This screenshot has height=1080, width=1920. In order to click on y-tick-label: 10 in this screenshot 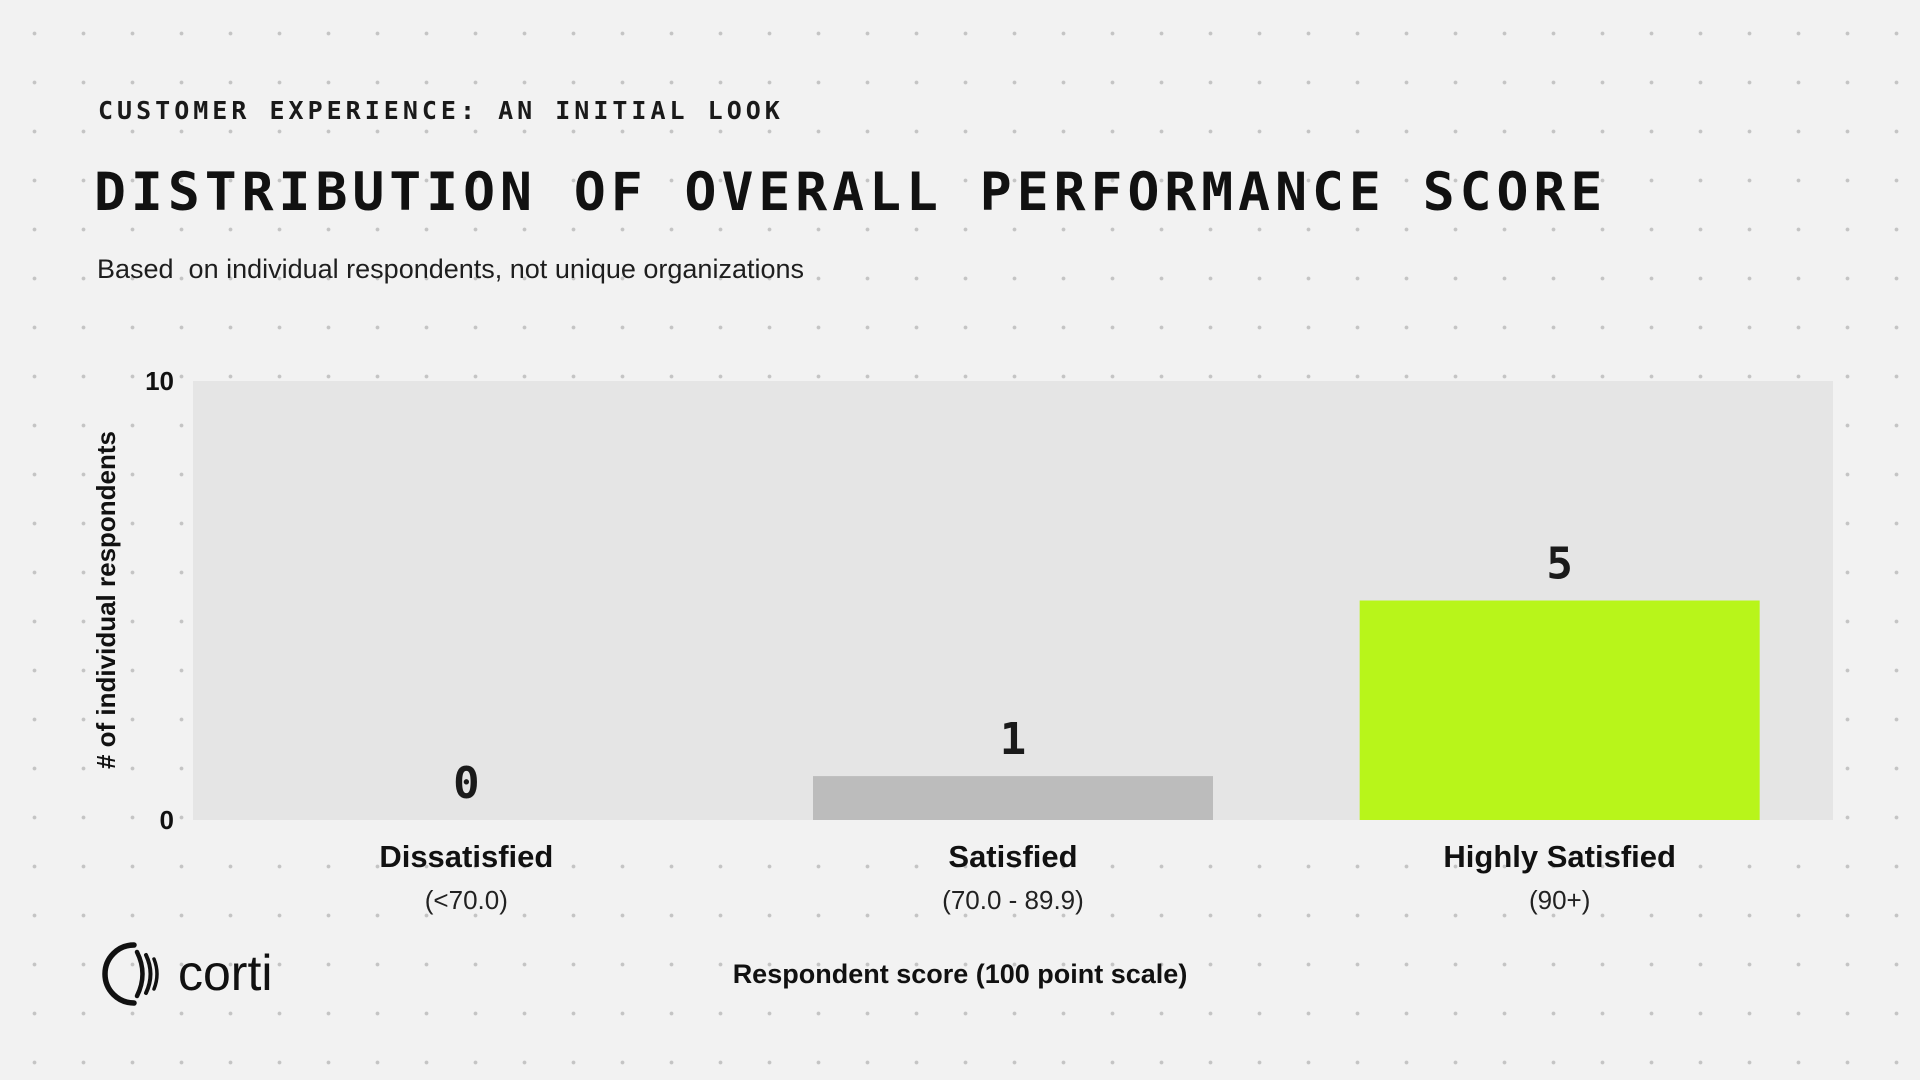, I will do `click(159, 381)`.